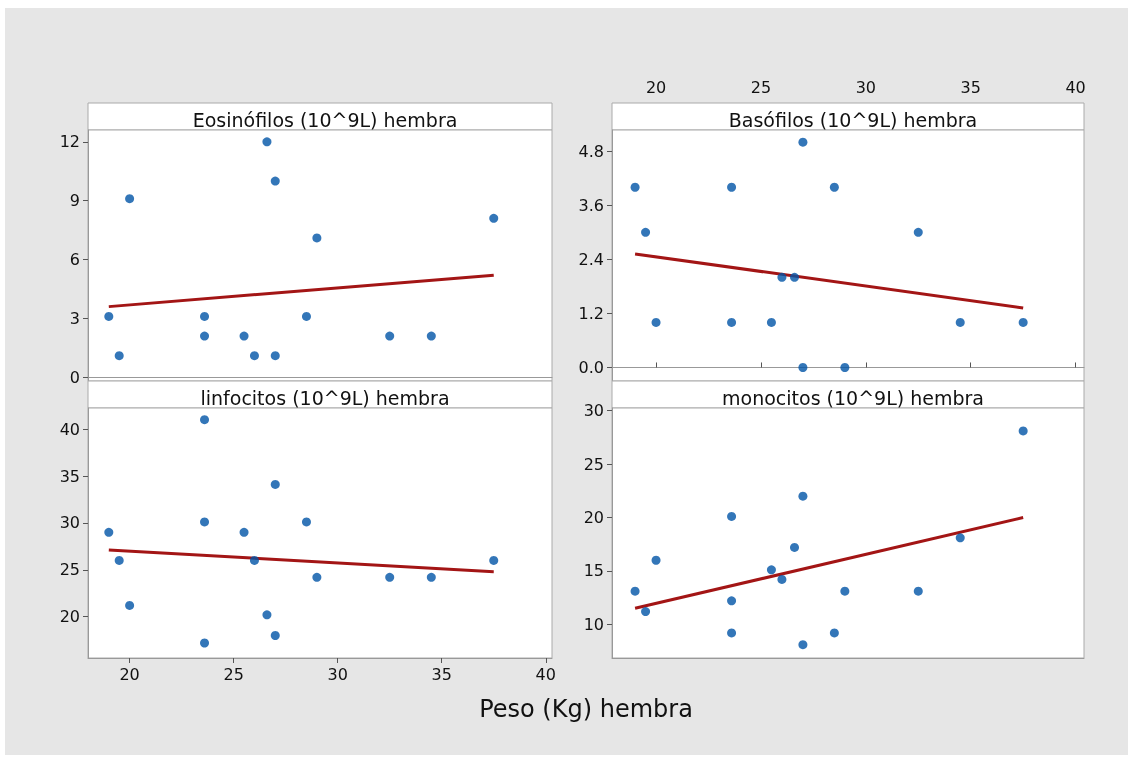  Describe the element at coordinates (74, 377) in the screenshot. I see `y-tick-label: 0` at that location.